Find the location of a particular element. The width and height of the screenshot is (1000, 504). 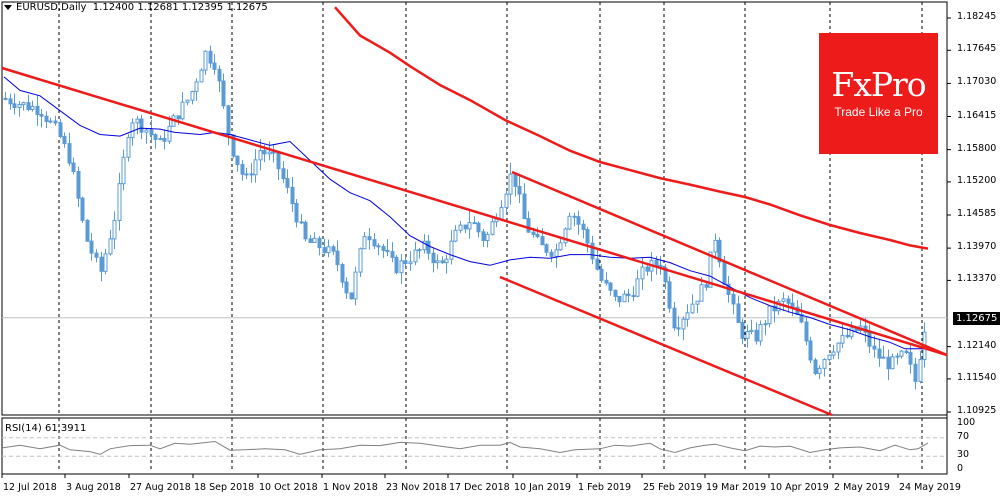

low-value: 1.12395 is located at coordinates (202, 7).